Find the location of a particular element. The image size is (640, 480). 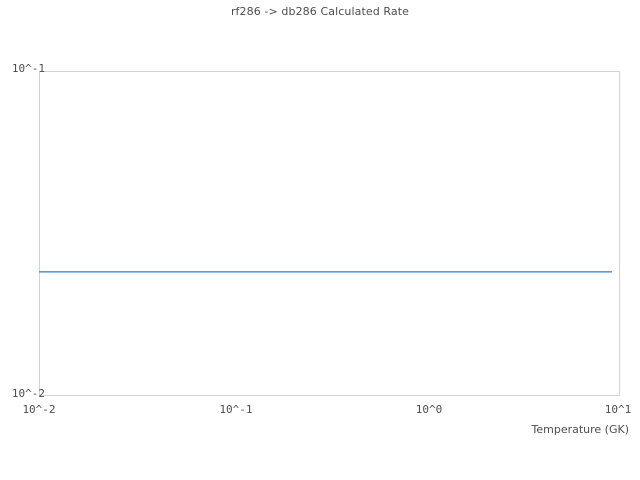

x-axis-title: Temperature (GK) is located at coordinates (580, 429).